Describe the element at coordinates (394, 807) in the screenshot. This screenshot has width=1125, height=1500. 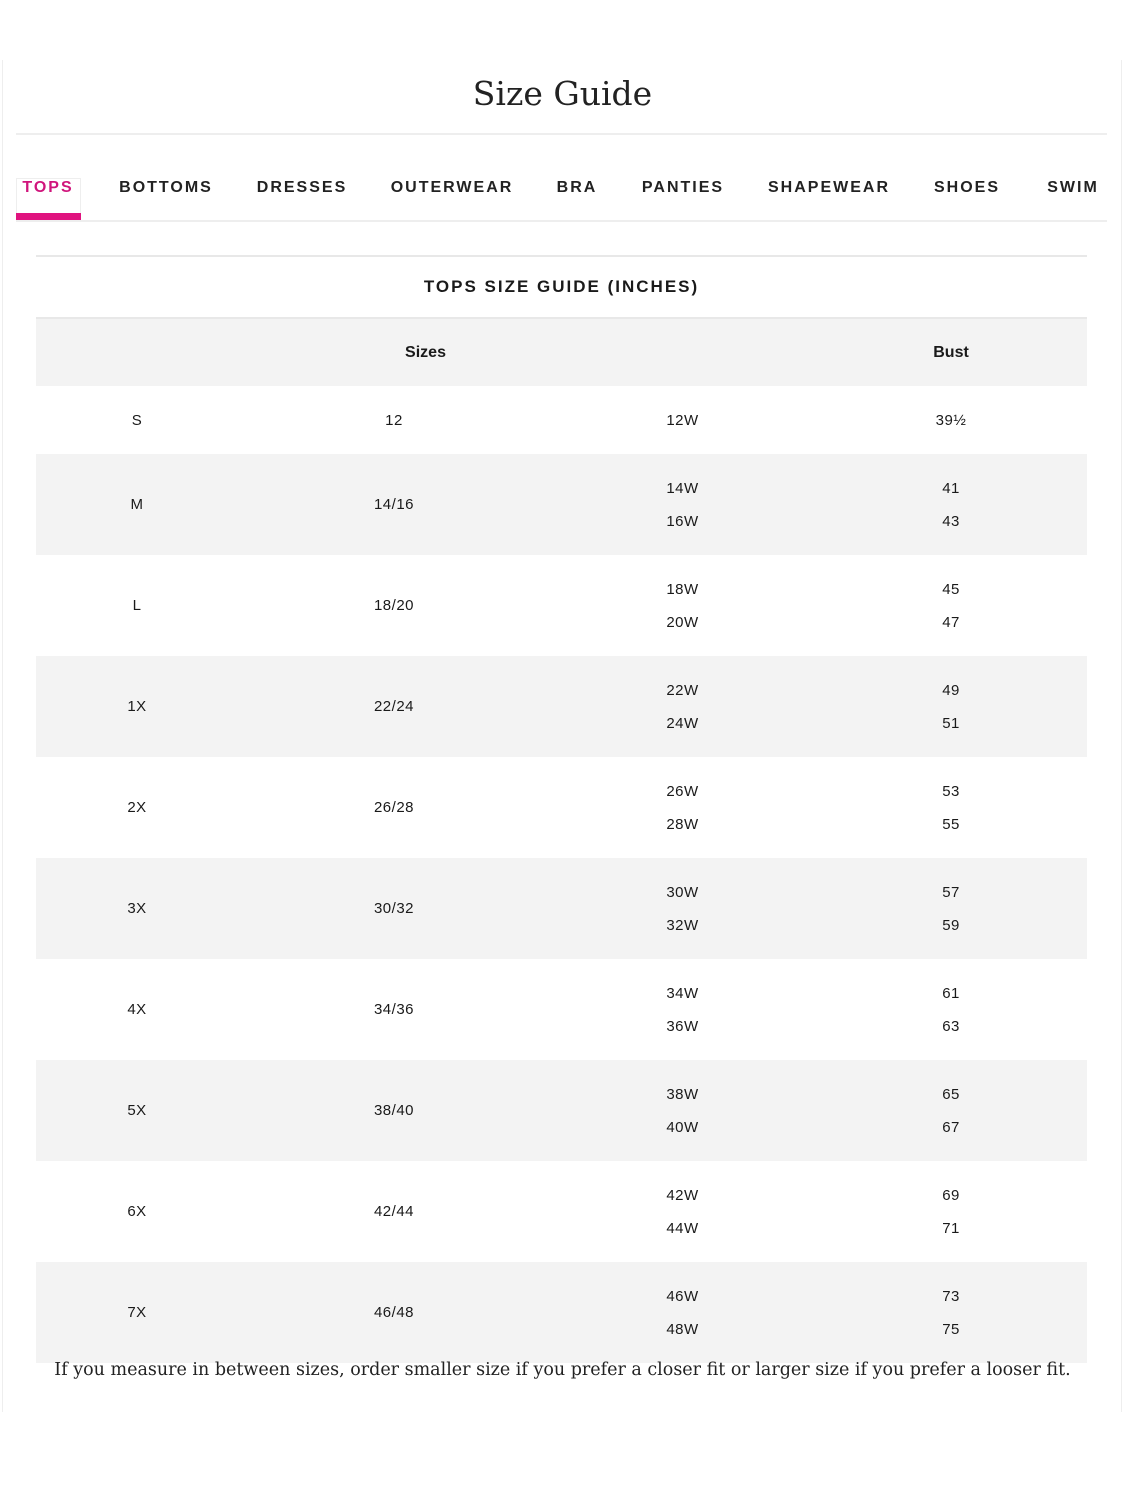
I see `cell-numeric-size: 26/28` at that location.